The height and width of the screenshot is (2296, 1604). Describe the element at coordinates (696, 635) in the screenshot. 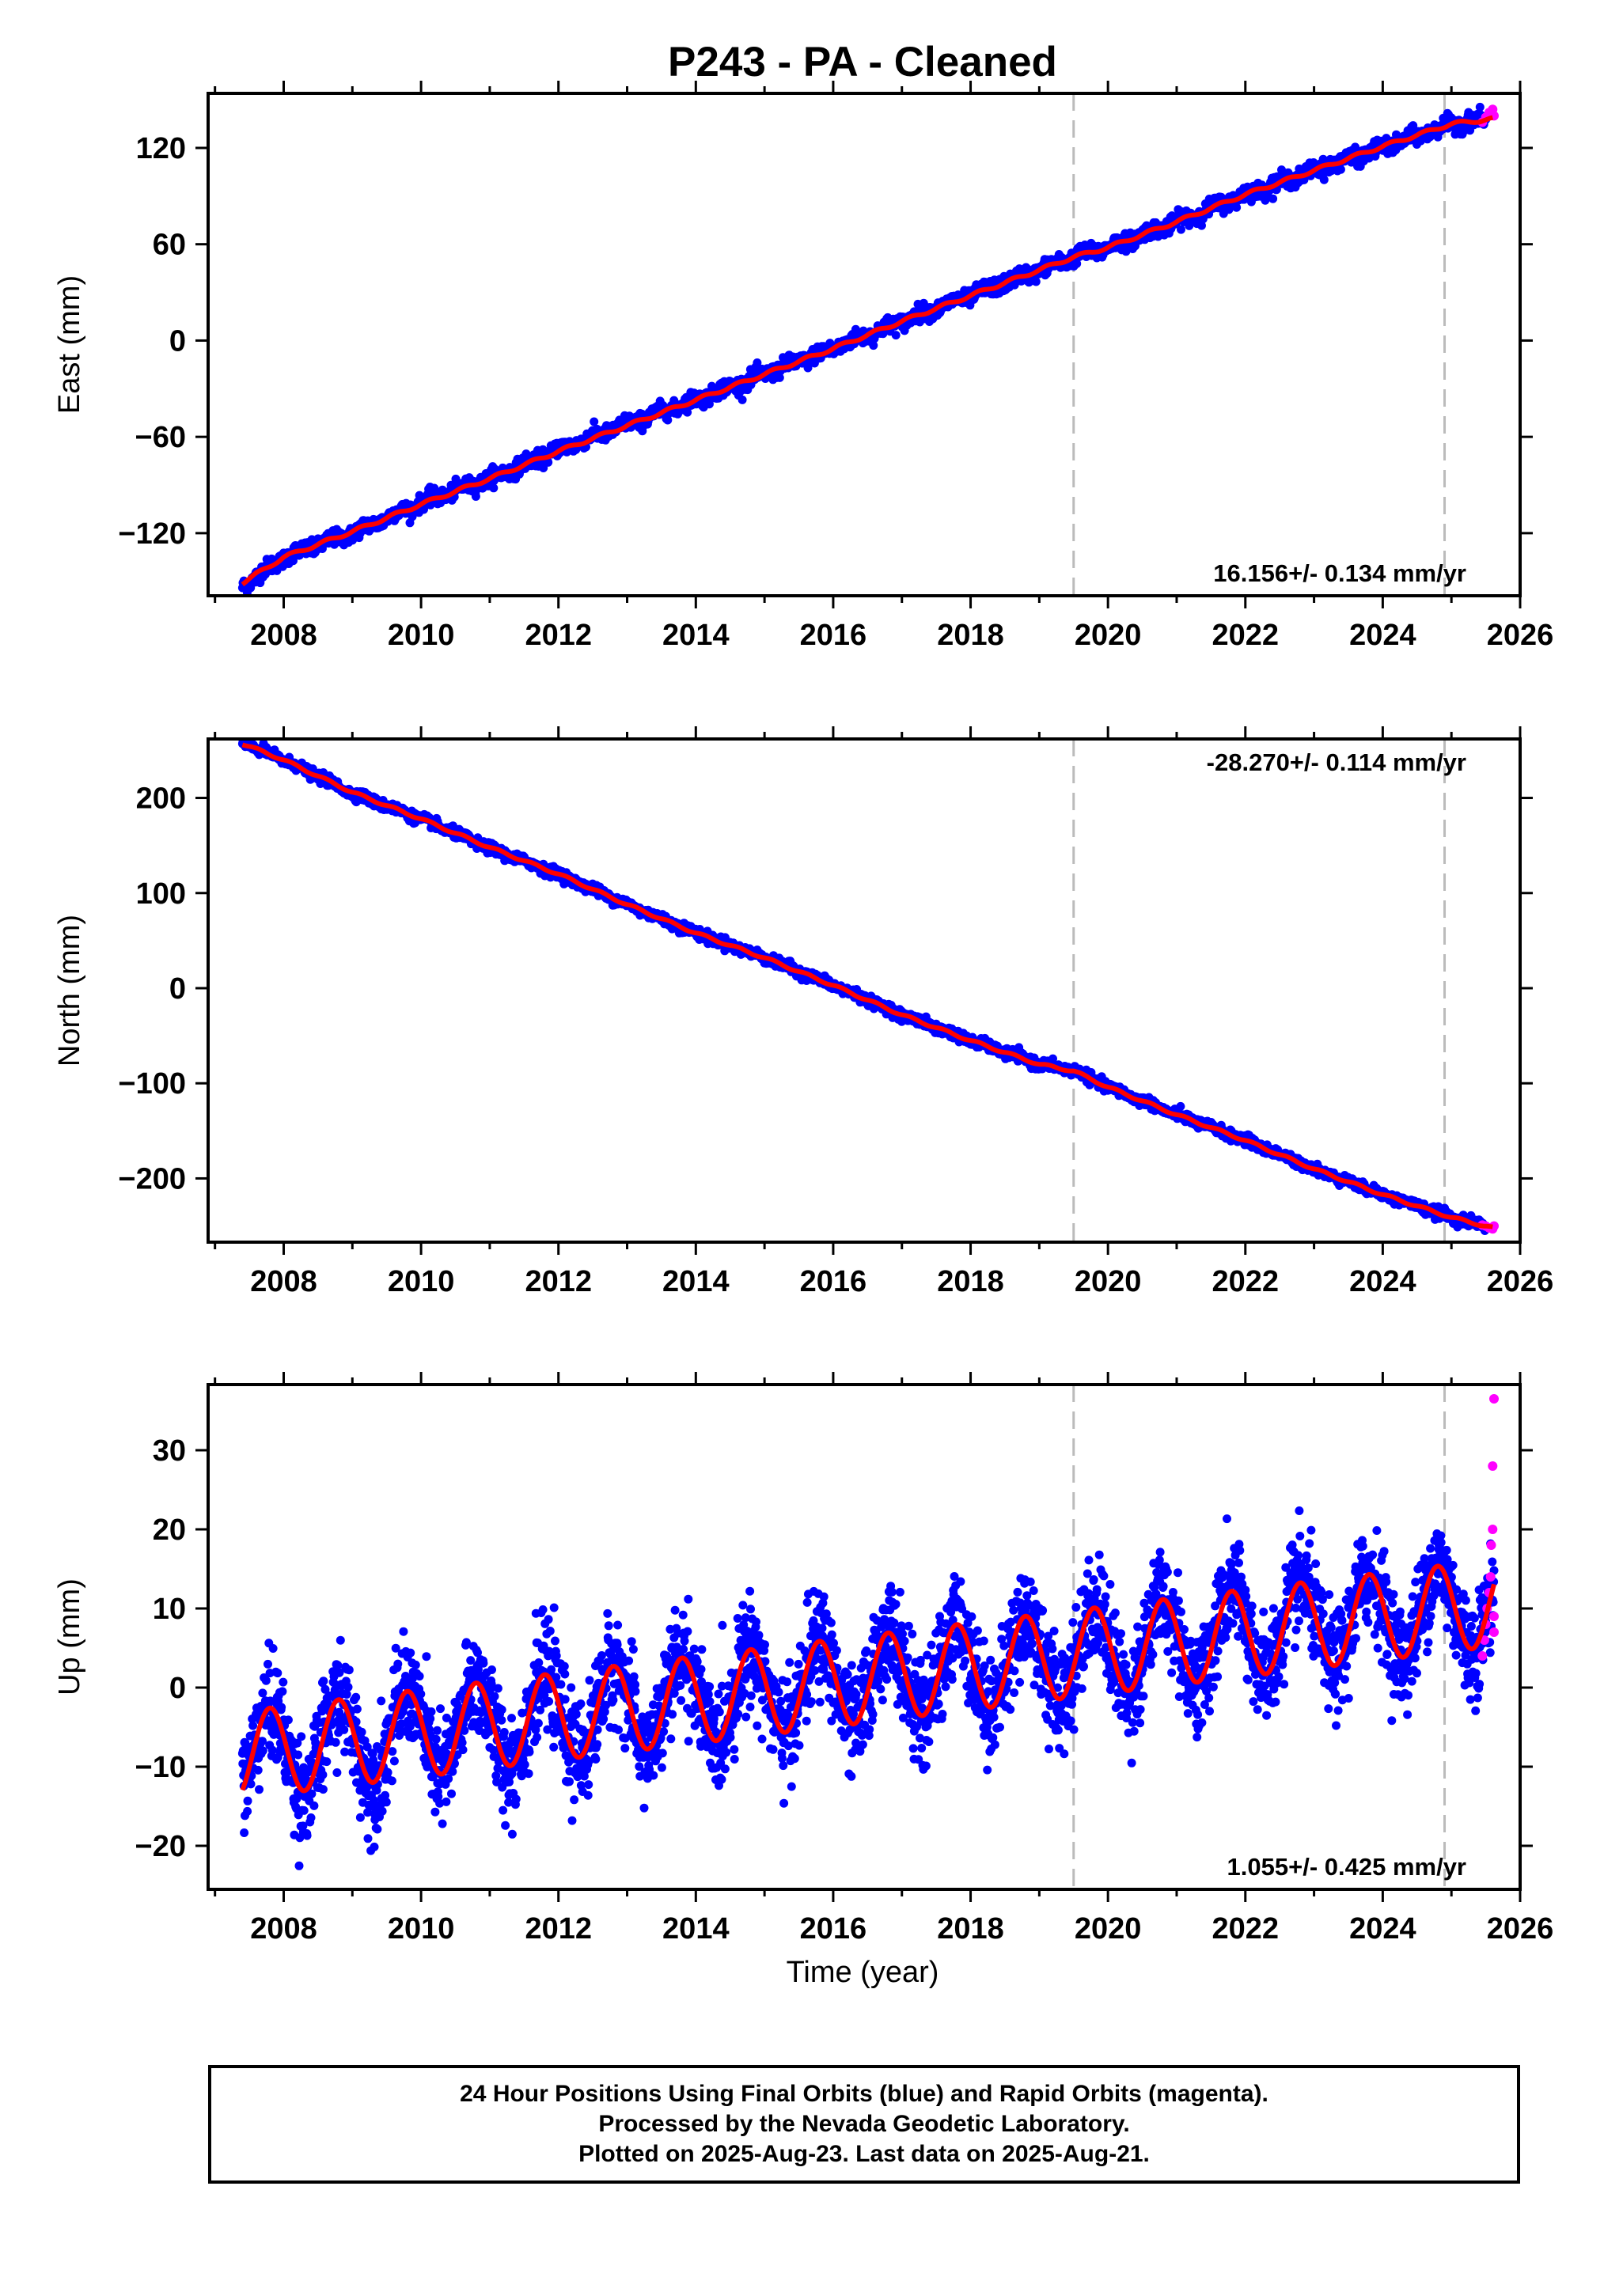

I see `x-tick-label: 2014` at that location.